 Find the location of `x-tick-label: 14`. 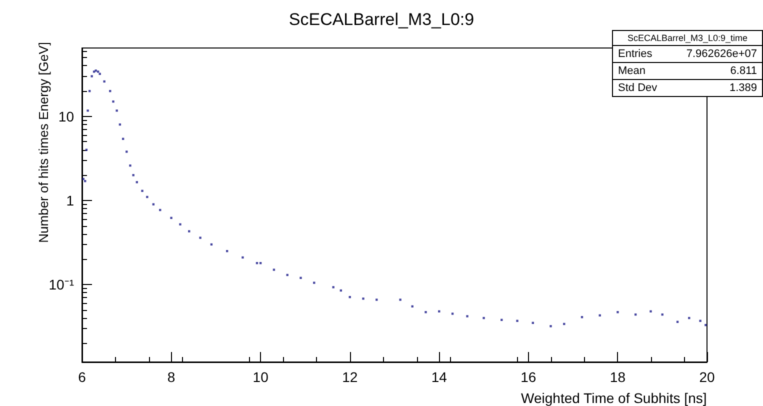

x-tick-label: 14 is located at coordinates (439, 377).